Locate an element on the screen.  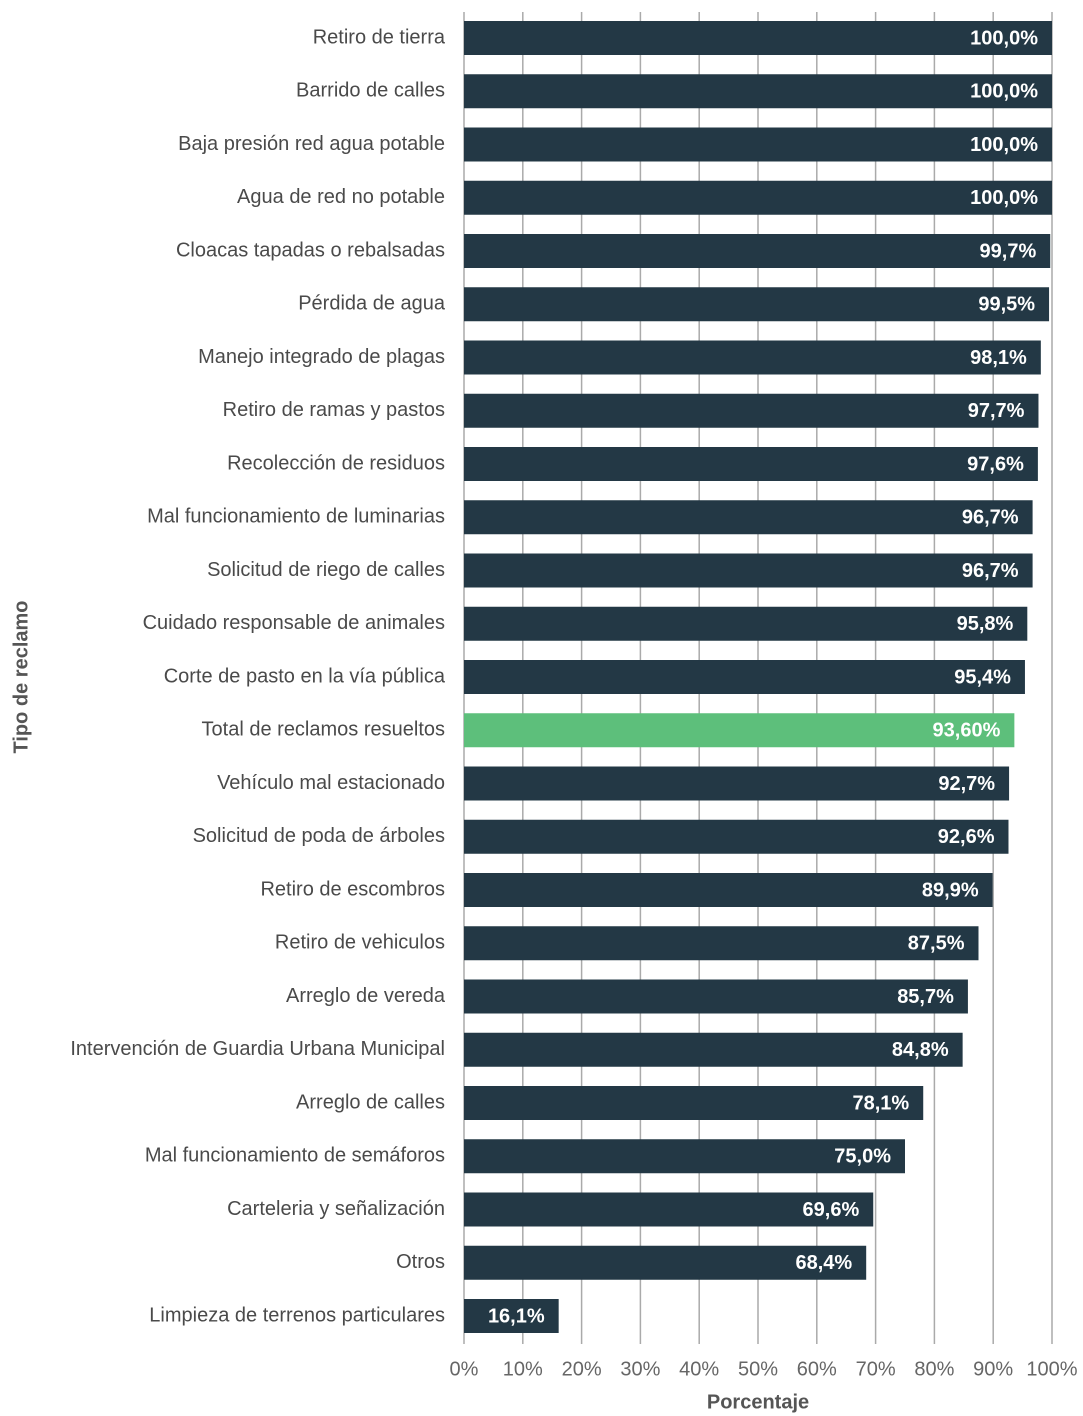
value-label: 85,7% is located at coordinates (925, 997).